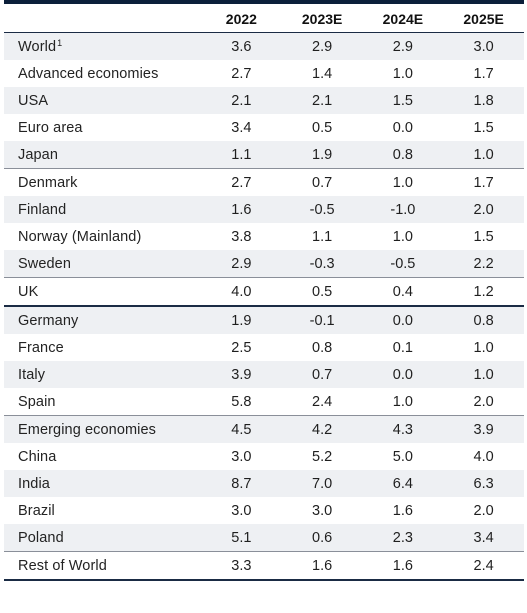  Describe the element at coordinates (102, 127) in the screenshot. I see `row-label: Euro area` at that location.